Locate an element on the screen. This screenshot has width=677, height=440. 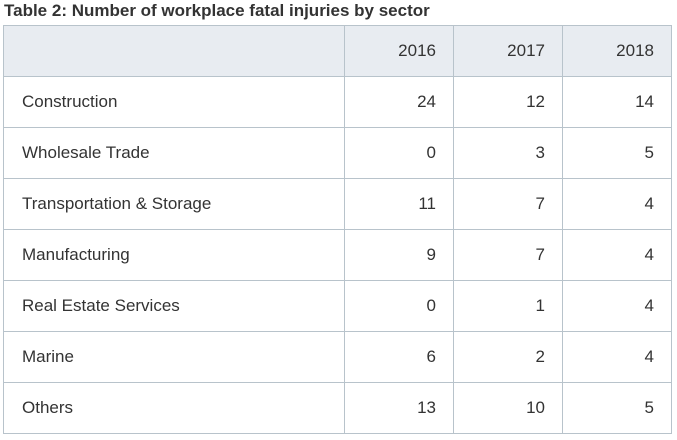
sector-cell: Marine is located at coordinates (174, 357).